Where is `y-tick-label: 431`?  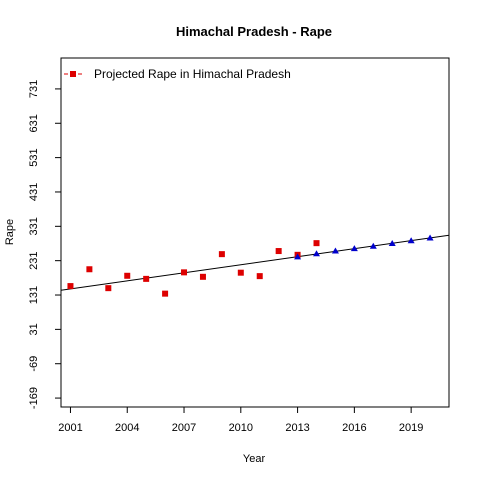
y-tick-label: 431 is located at coordinates (34, 192).